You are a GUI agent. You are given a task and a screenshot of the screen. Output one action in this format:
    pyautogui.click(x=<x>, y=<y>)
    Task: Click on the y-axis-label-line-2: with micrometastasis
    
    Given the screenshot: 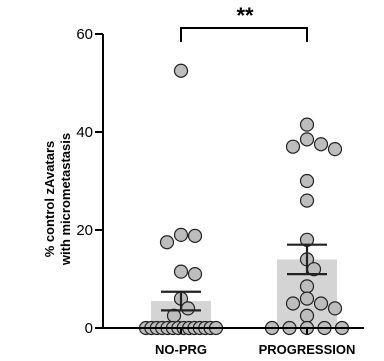 What is the action you would take?
    pyautogui.click(x=65, y=199)
    